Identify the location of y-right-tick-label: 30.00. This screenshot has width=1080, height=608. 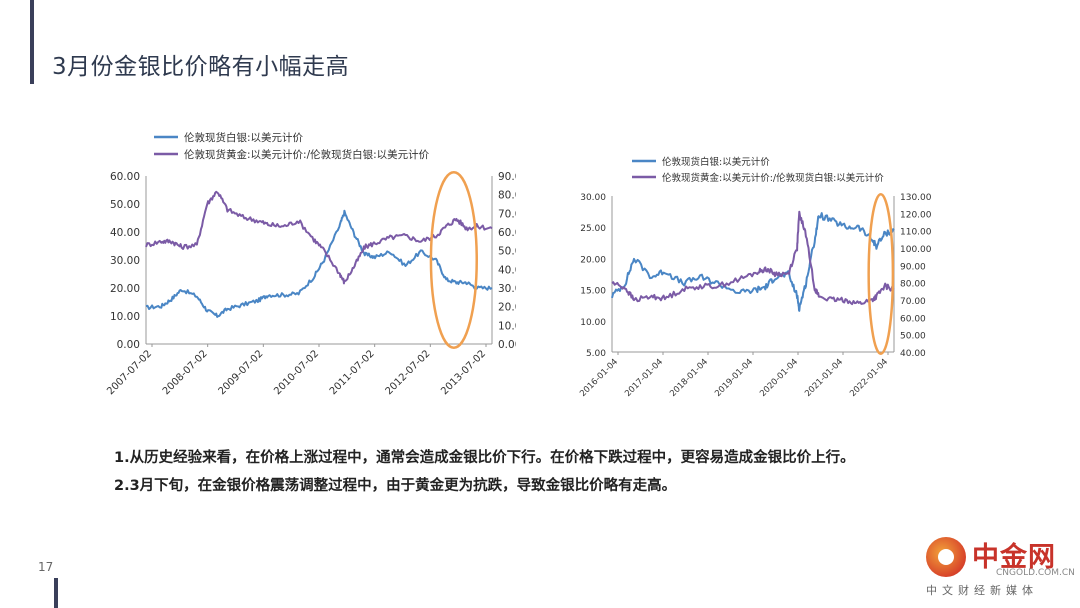
(507, 289).